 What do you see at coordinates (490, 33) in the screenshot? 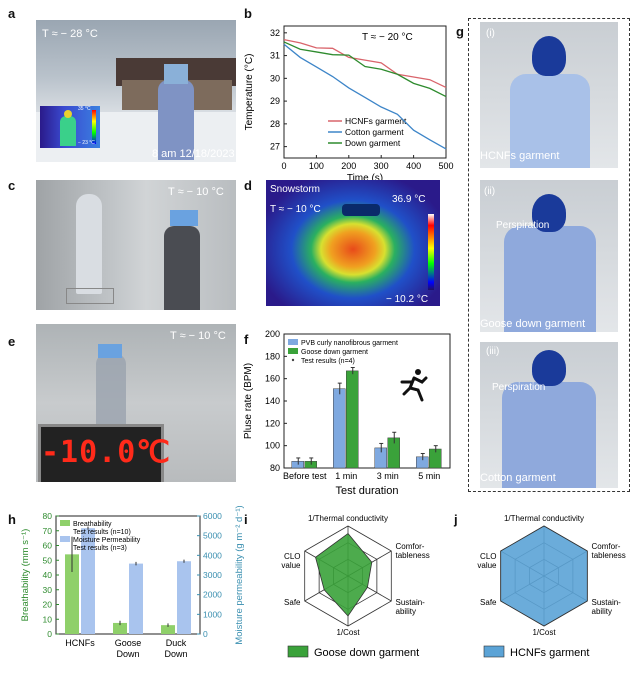
I see `sub-label-1: (i)` at bounding box center [490, 33].